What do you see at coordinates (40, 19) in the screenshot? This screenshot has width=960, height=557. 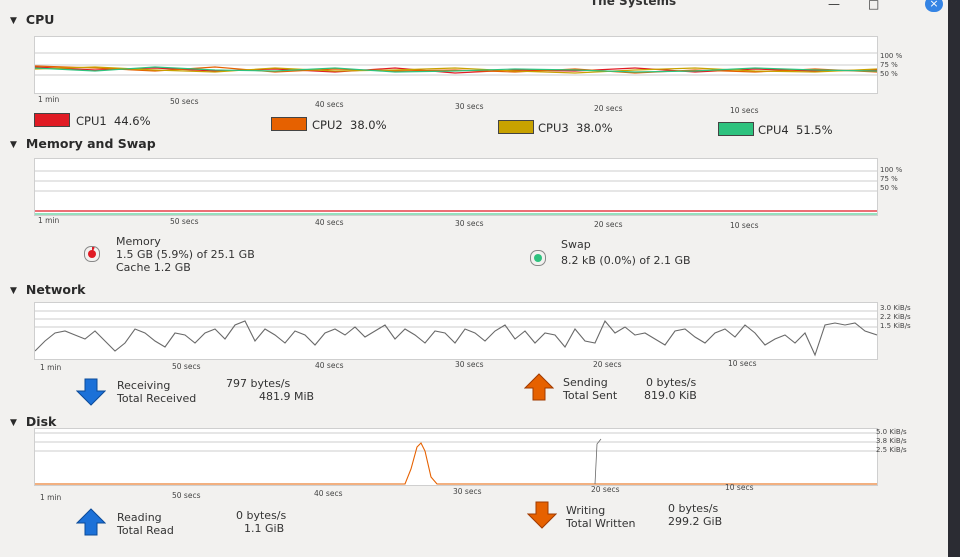 I see `cpu-section-title: CPU` at bounding box center [40, 19].